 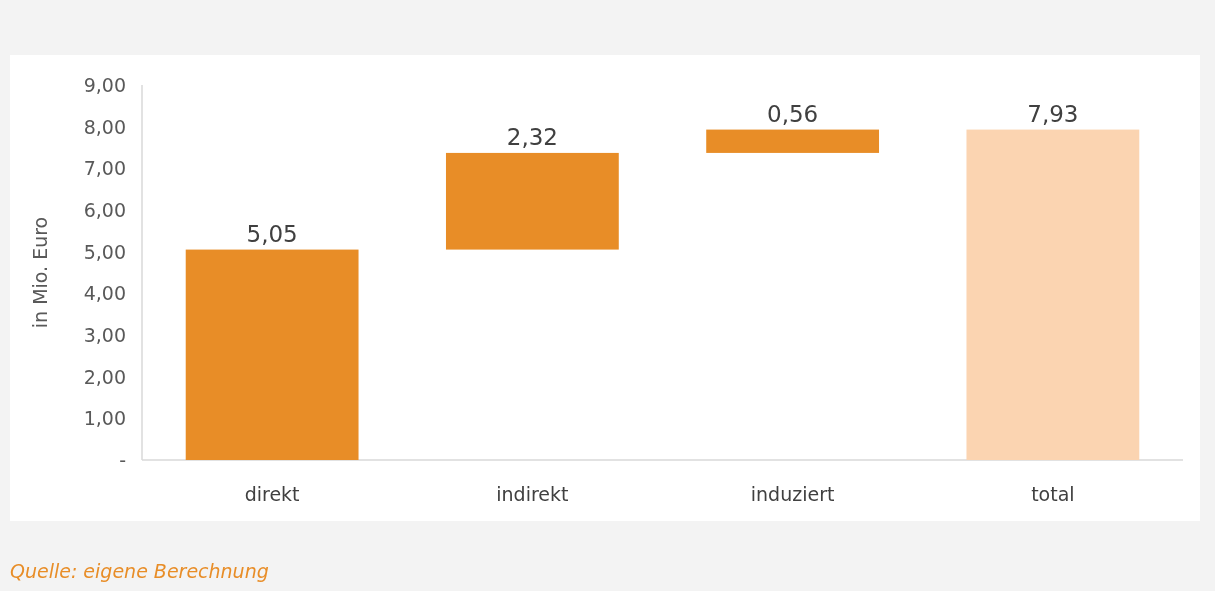 I want to click on y-tick-label: 9,00, so click(x=104, y=85).